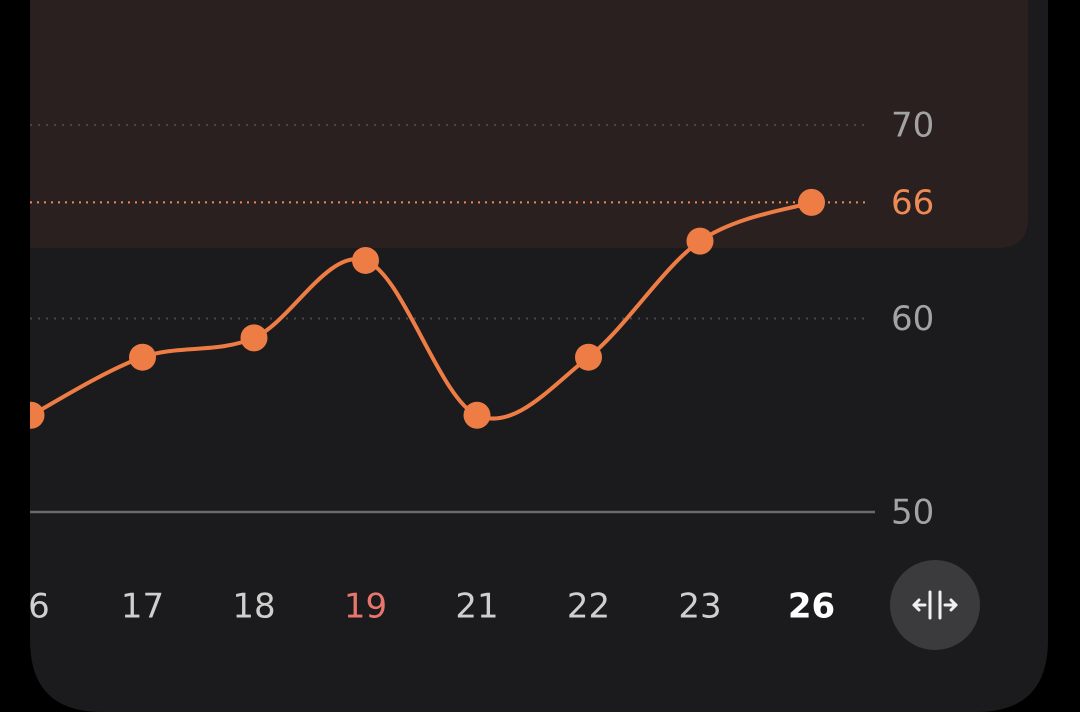 The width and height of the screenshot is (1080, 712). Describe the element at coordinates (142, 607) in the screenshot. I see `x-tick-label: 17` at that location.